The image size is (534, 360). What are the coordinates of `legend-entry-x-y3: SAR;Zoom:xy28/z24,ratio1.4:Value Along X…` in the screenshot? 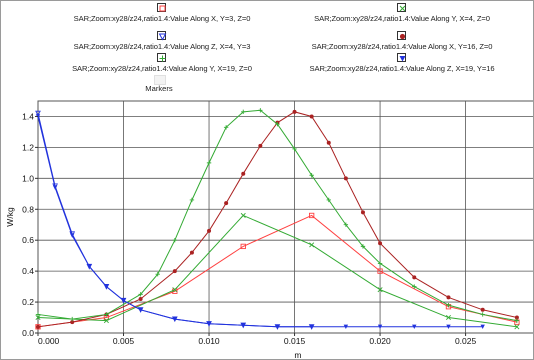 It's located at (162, 13).